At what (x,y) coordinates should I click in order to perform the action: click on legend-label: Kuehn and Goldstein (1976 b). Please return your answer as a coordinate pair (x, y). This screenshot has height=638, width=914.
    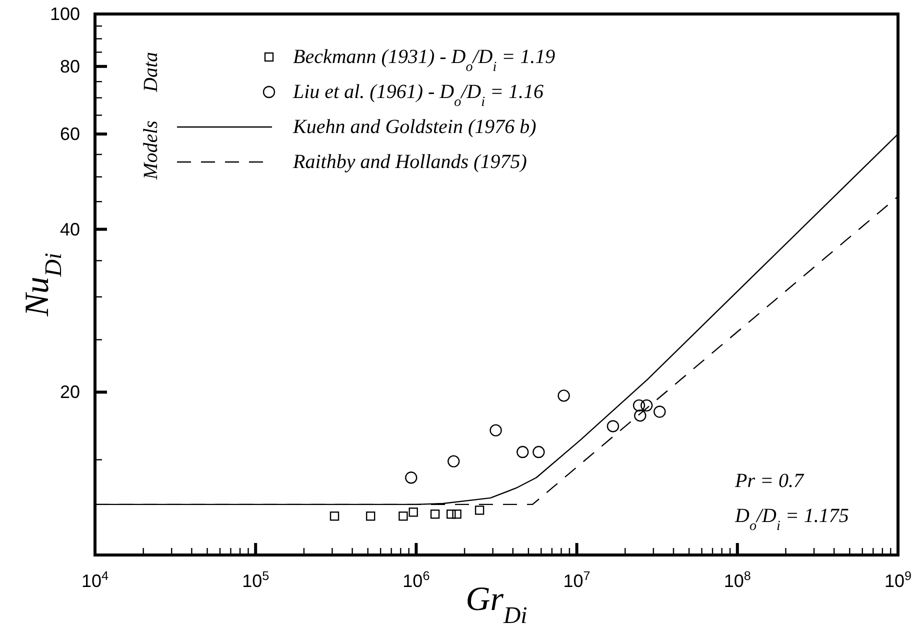
    Looking at the image, I should click on (414, 127).